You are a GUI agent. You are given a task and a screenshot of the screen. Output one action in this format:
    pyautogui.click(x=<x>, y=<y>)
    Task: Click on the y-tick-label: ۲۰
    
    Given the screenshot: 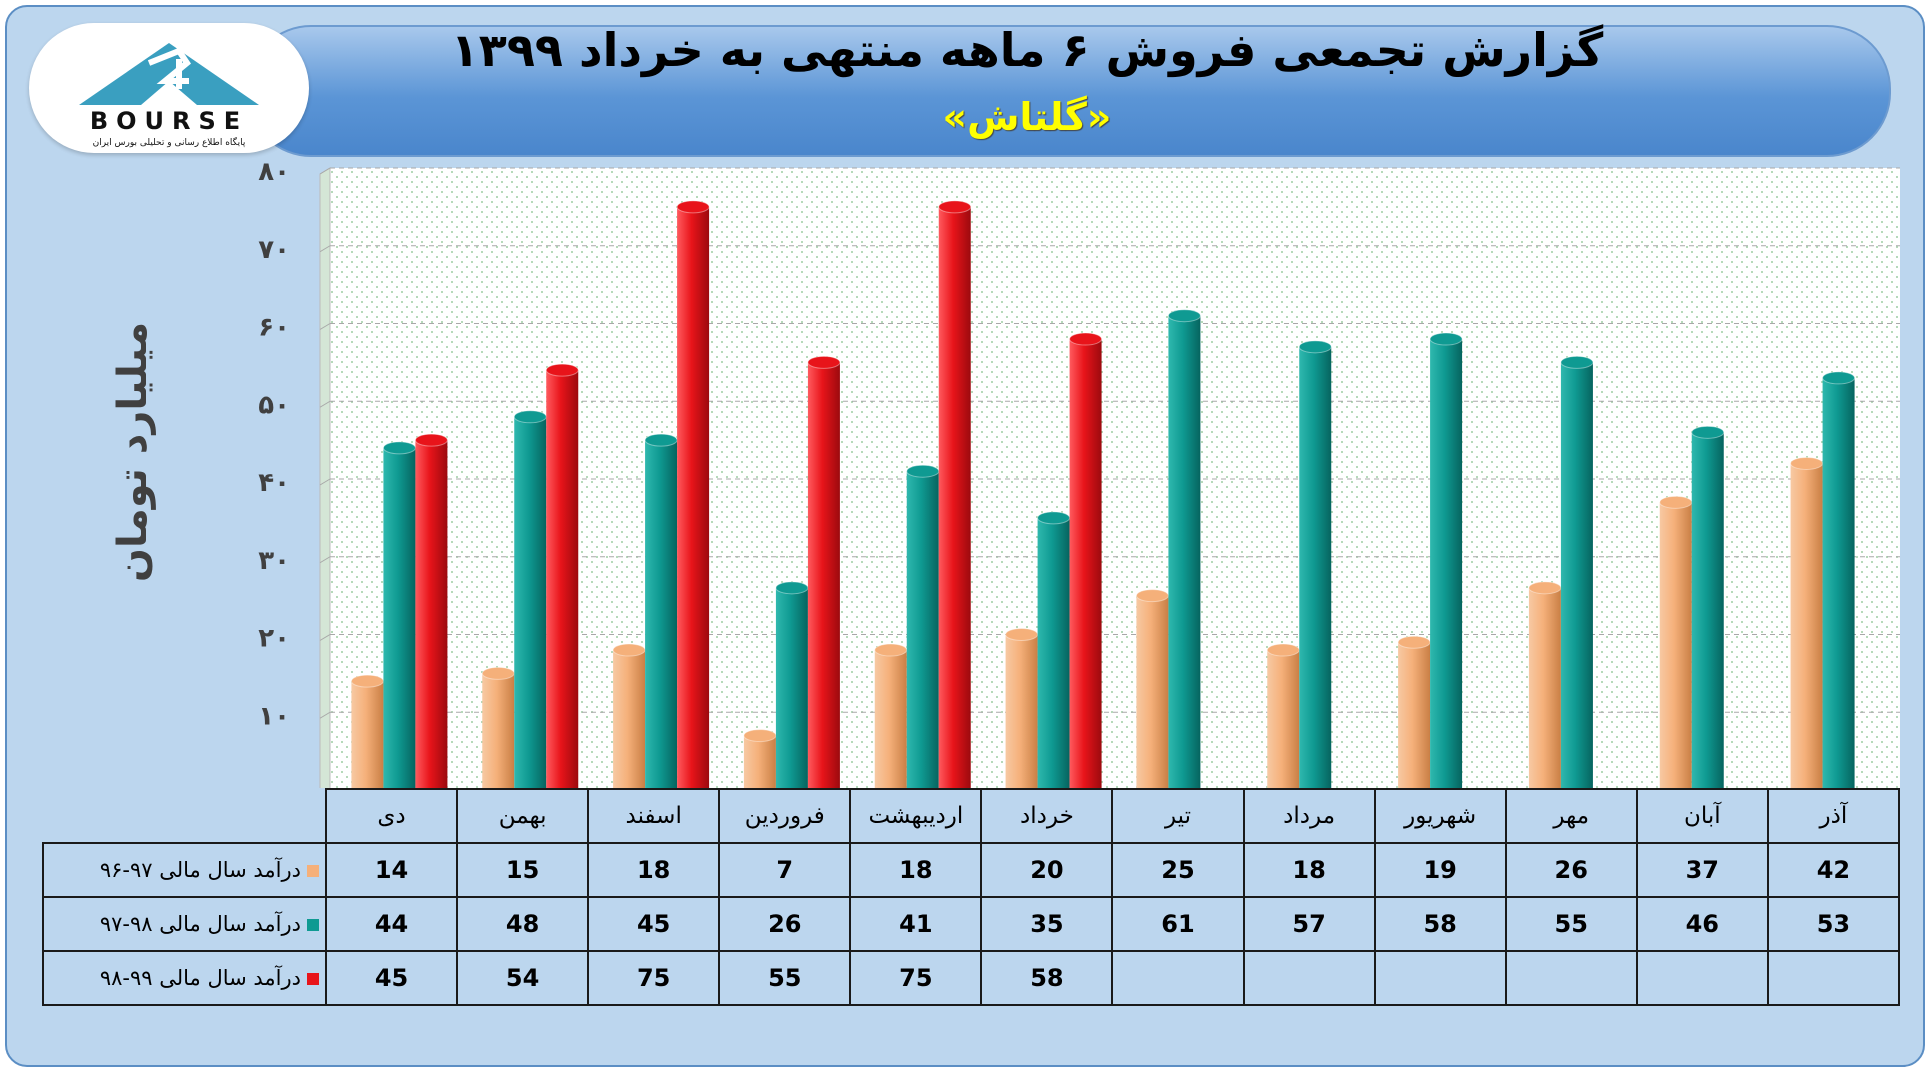 What is the action you would take?
    pyautogui.click(x=274, y=639)
    